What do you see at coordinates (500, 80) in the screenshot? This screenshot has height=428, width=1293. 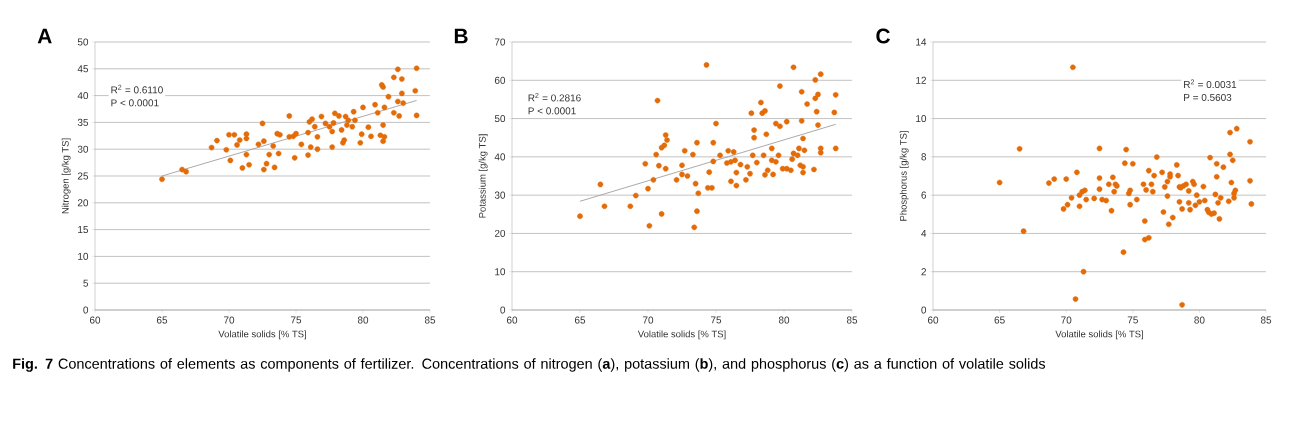 I see `y-tick-label: 60` at bounding box center [500, 80].